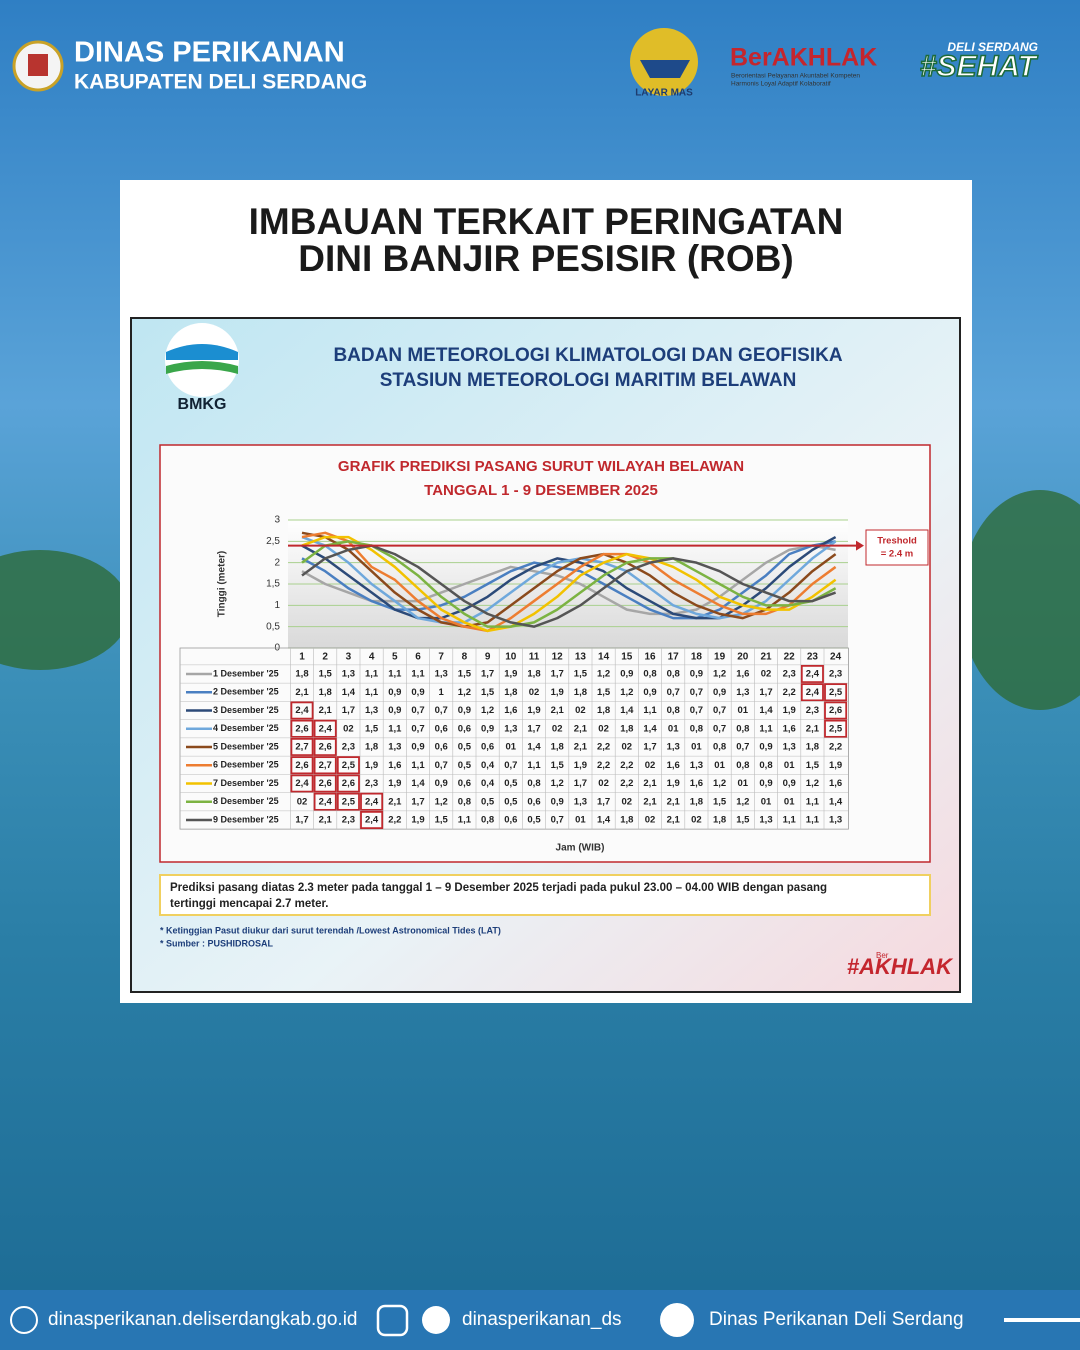  What do you see at coordinates (580, 848) in the screenshot?
I see `x-axis-label: Jam (WIB)` at bounding box center [580, 848].